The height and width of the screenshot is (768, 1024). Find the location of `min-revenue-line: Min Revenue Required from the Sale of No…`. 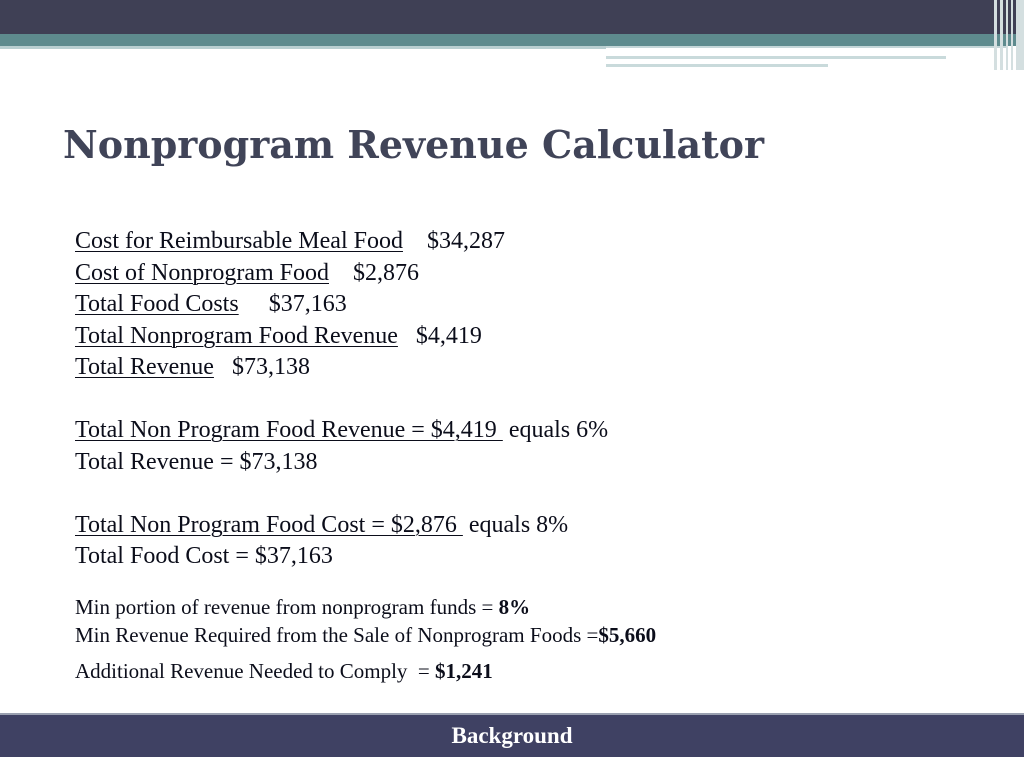

min-revenue-line: Min Revenue Required from the Sale of No… is located at coordinates (525, 635).